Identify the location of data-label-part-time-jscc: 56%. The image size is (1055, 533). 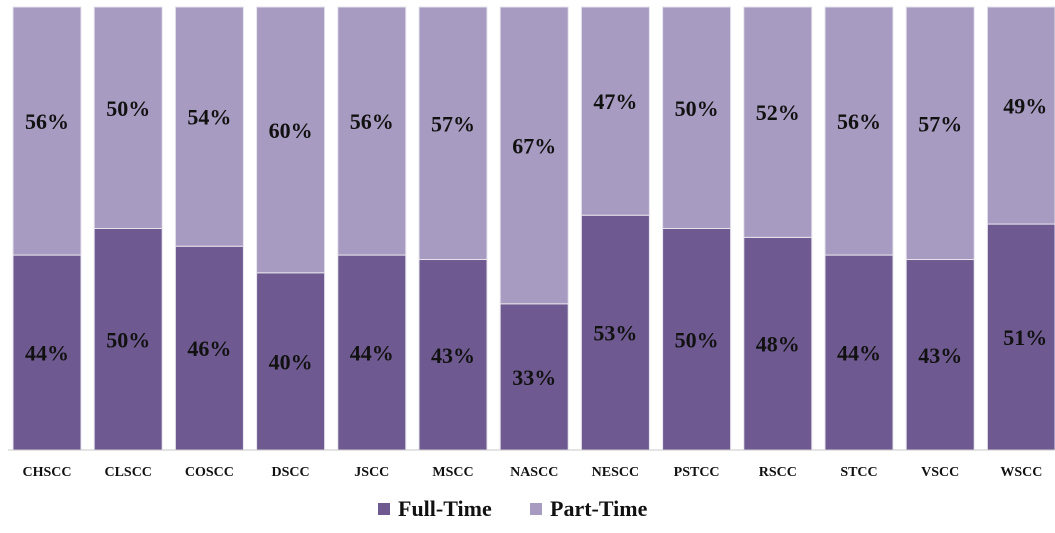
(372, 121).